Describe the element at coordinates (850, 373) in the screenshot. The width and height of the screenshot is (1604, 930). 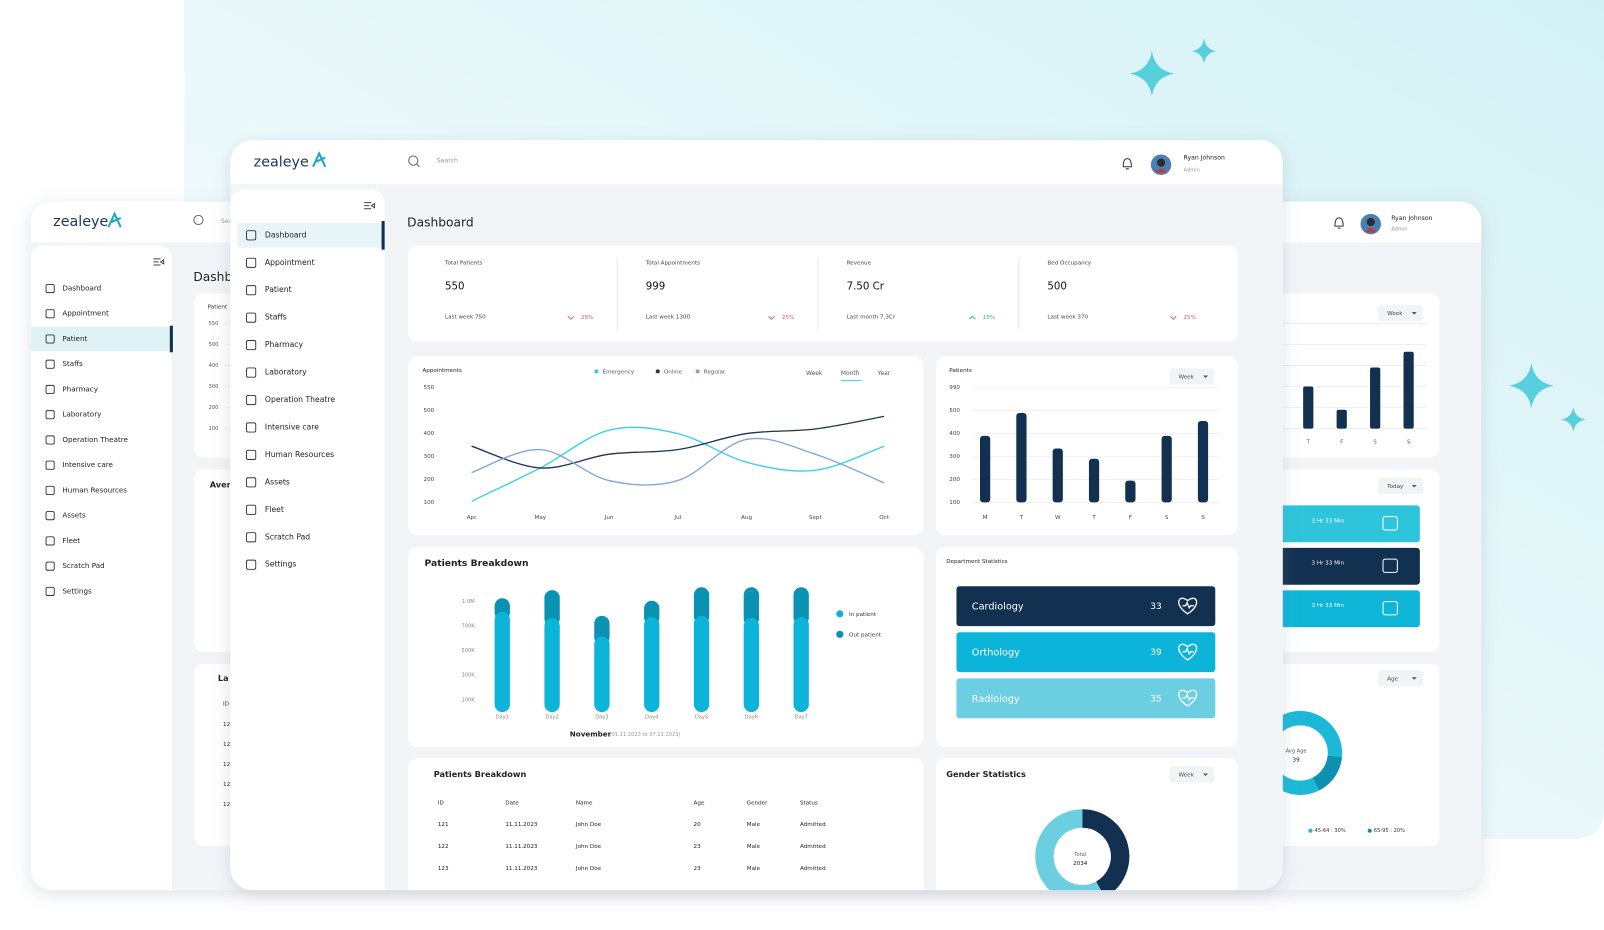
I see `tab: Month` at that location.